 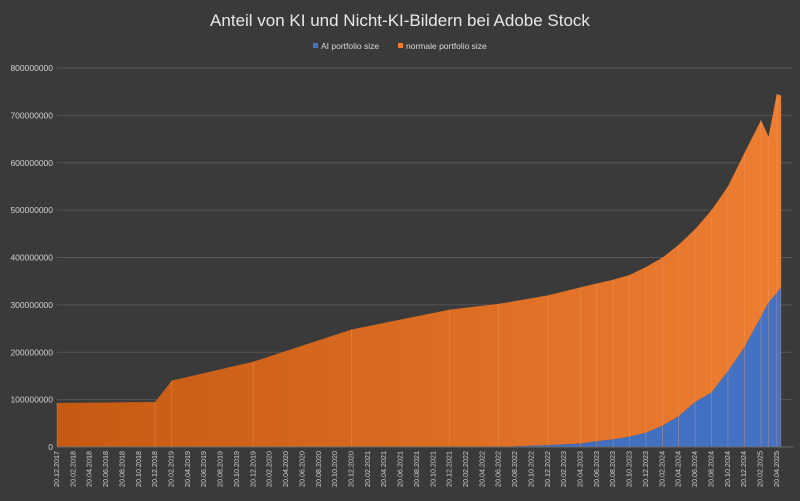 What do you see at coordinates (121, 469) in the screenshot?
I see `x-tick-label: 20.08.2018` at bounding box center [121, 469].